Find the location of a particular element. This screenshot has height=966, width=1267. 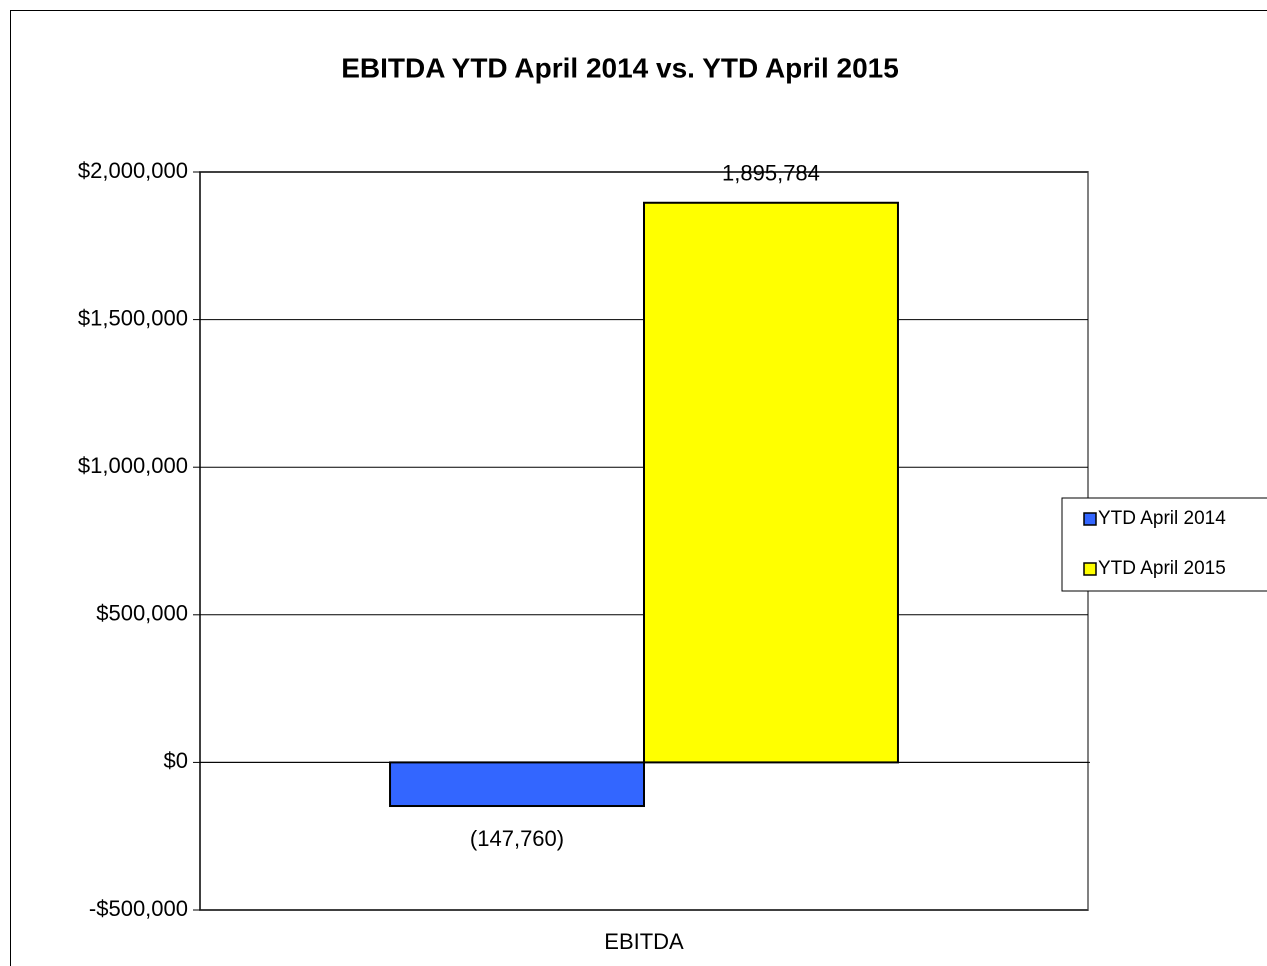

value-label: 1,895,784 is located at coordinates (771, 173).